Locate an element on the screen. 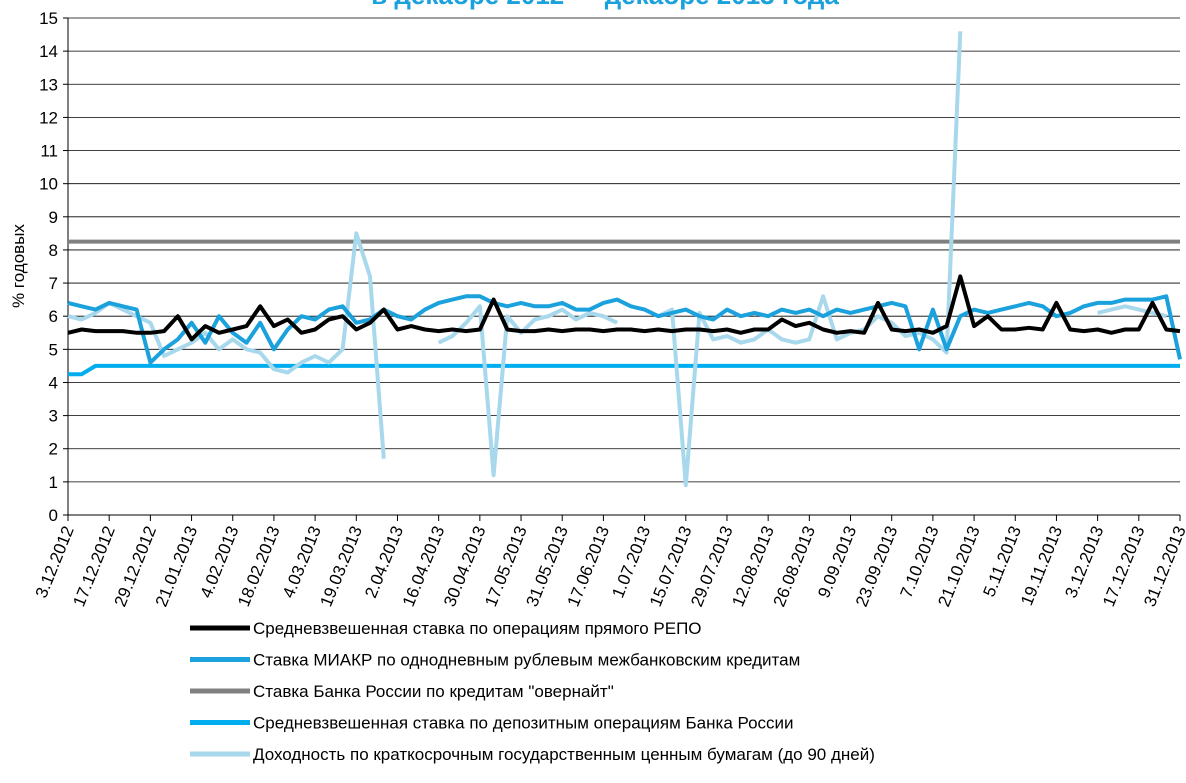 Image resolution: width=1186 pixels, height=783 pixels. y-tick-label: 12 is located at coordinates (48, 117).